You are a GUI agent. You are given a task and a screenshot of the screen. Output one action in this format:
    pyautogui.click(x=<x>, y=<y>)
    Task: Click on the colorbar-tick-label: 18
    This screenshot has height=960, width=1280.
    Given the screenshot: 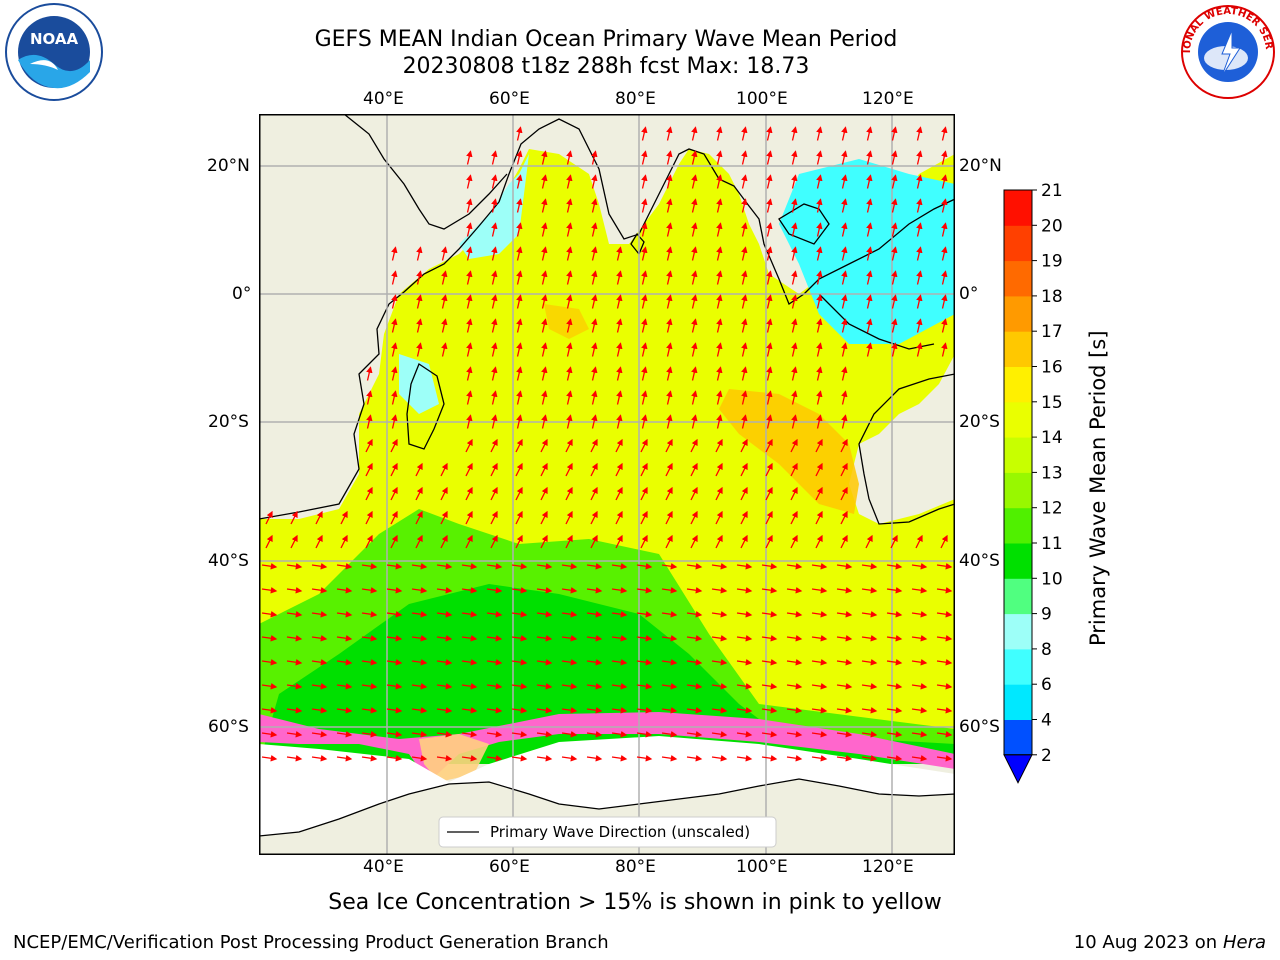 What is the action you would take?
    pyautogui.click(x=1052, y=297)
    